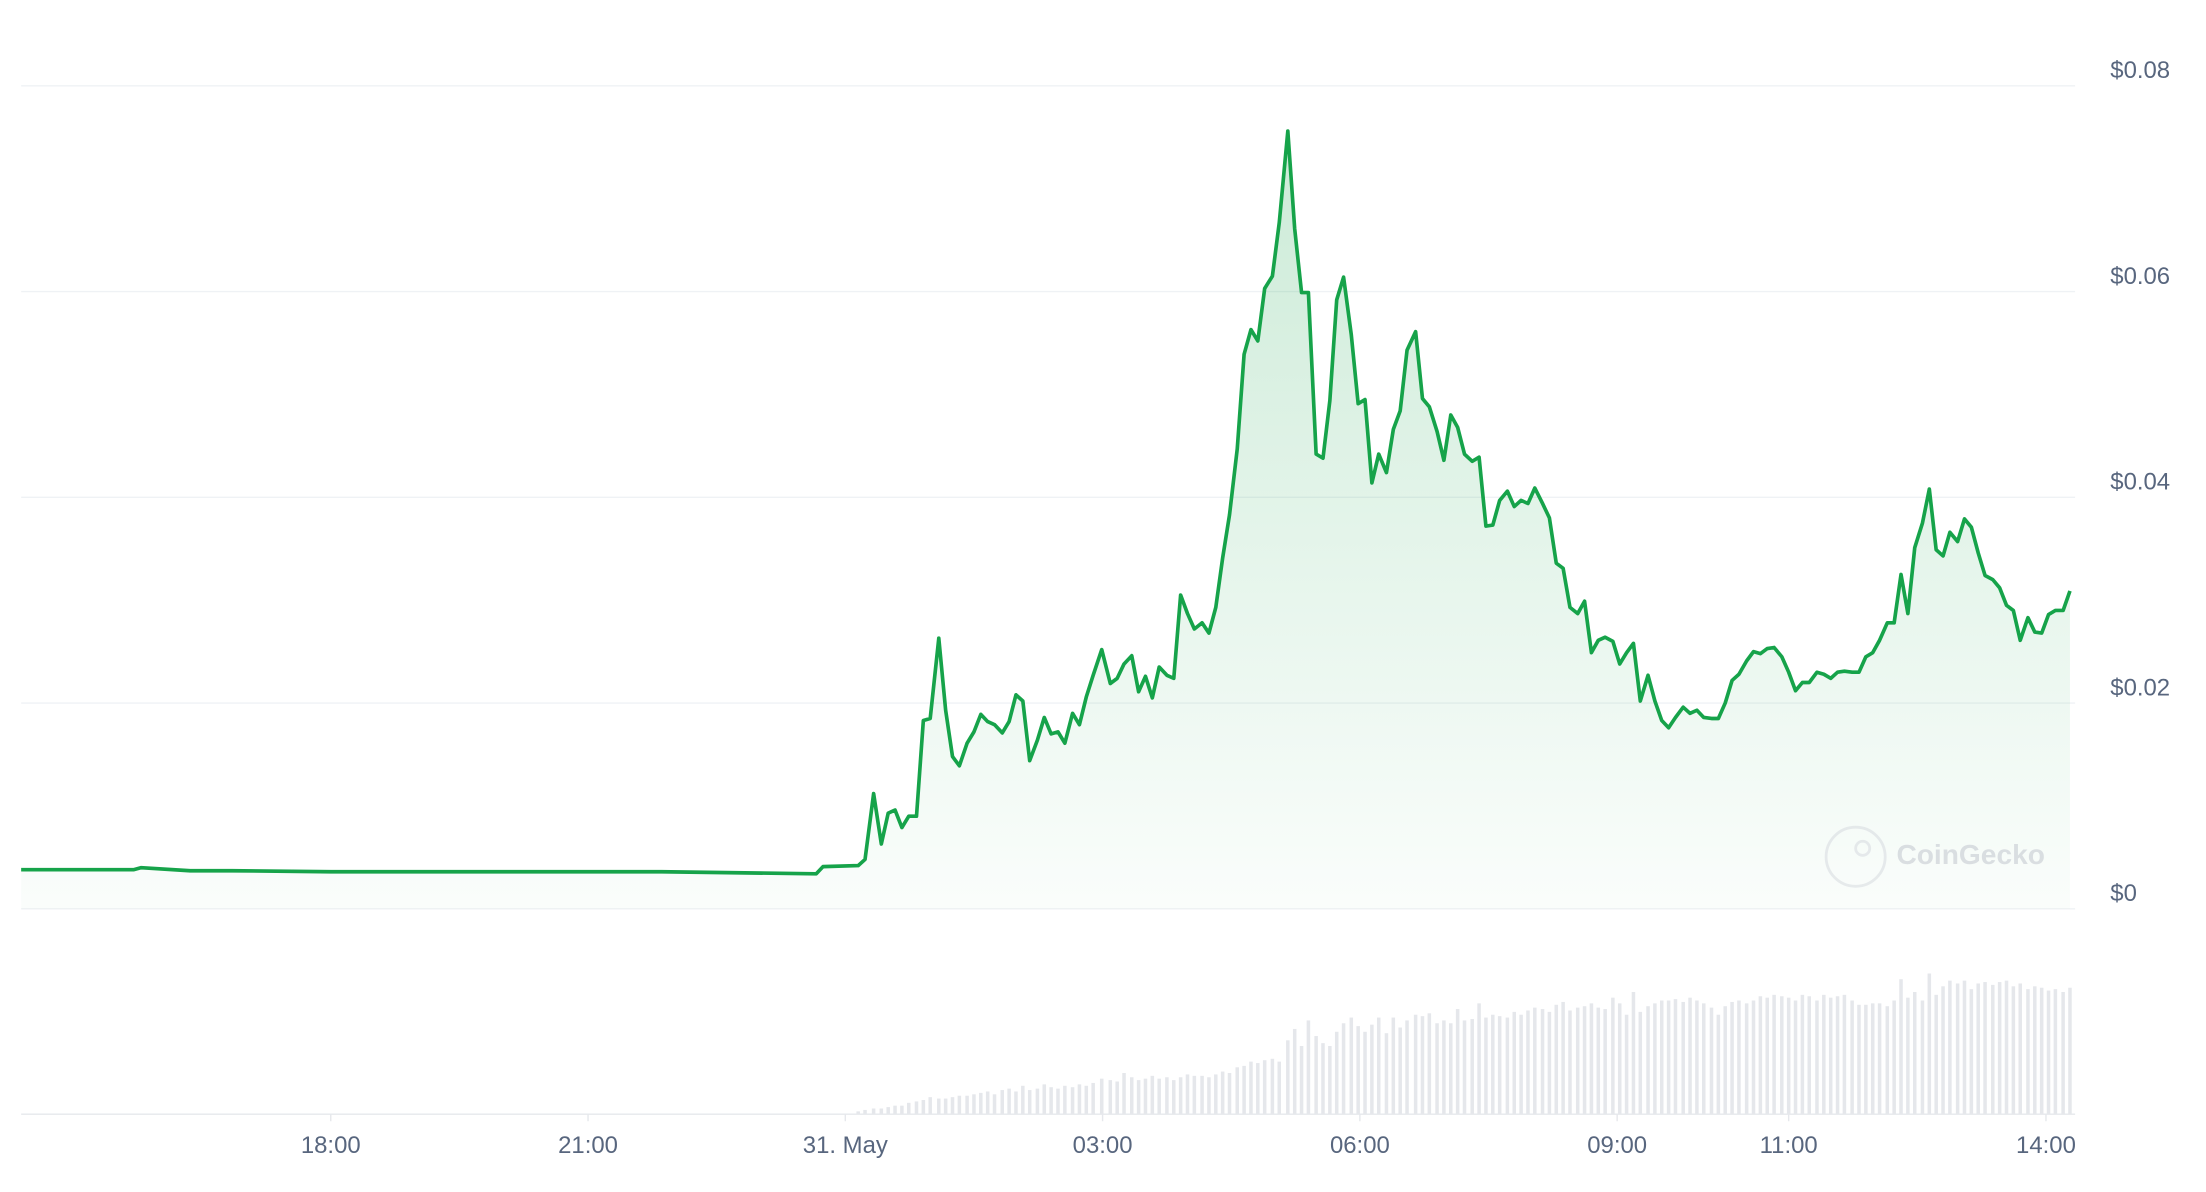 This screenshot has height=1192, width=2206. What do you see at coordinates (1103, 1145) in the screenshot?
I see `x-tick-label: 03:00` at bounding box center [1103, 1145].